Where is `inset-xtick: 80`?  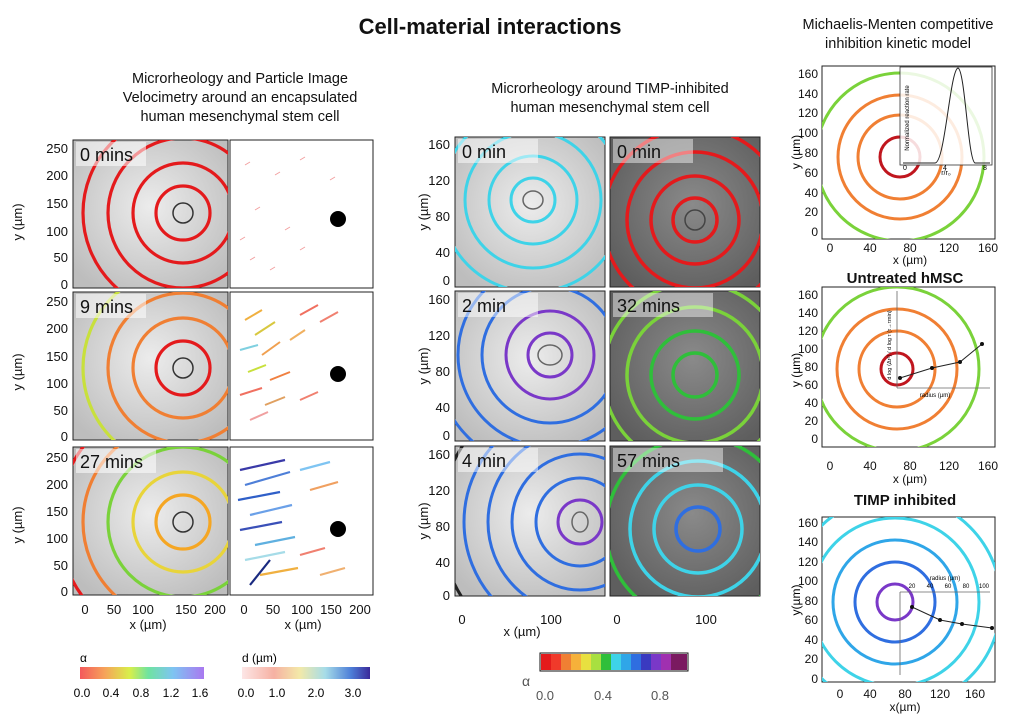
inset-xtick: 80 is located at coordinates (966, 587).